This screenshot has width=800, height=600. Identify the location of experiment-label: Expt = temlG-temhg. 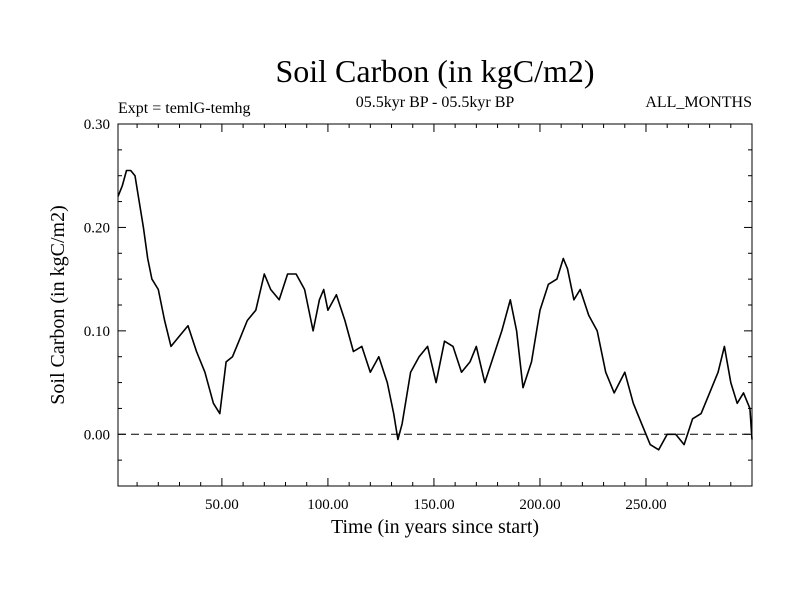
(184, 108).